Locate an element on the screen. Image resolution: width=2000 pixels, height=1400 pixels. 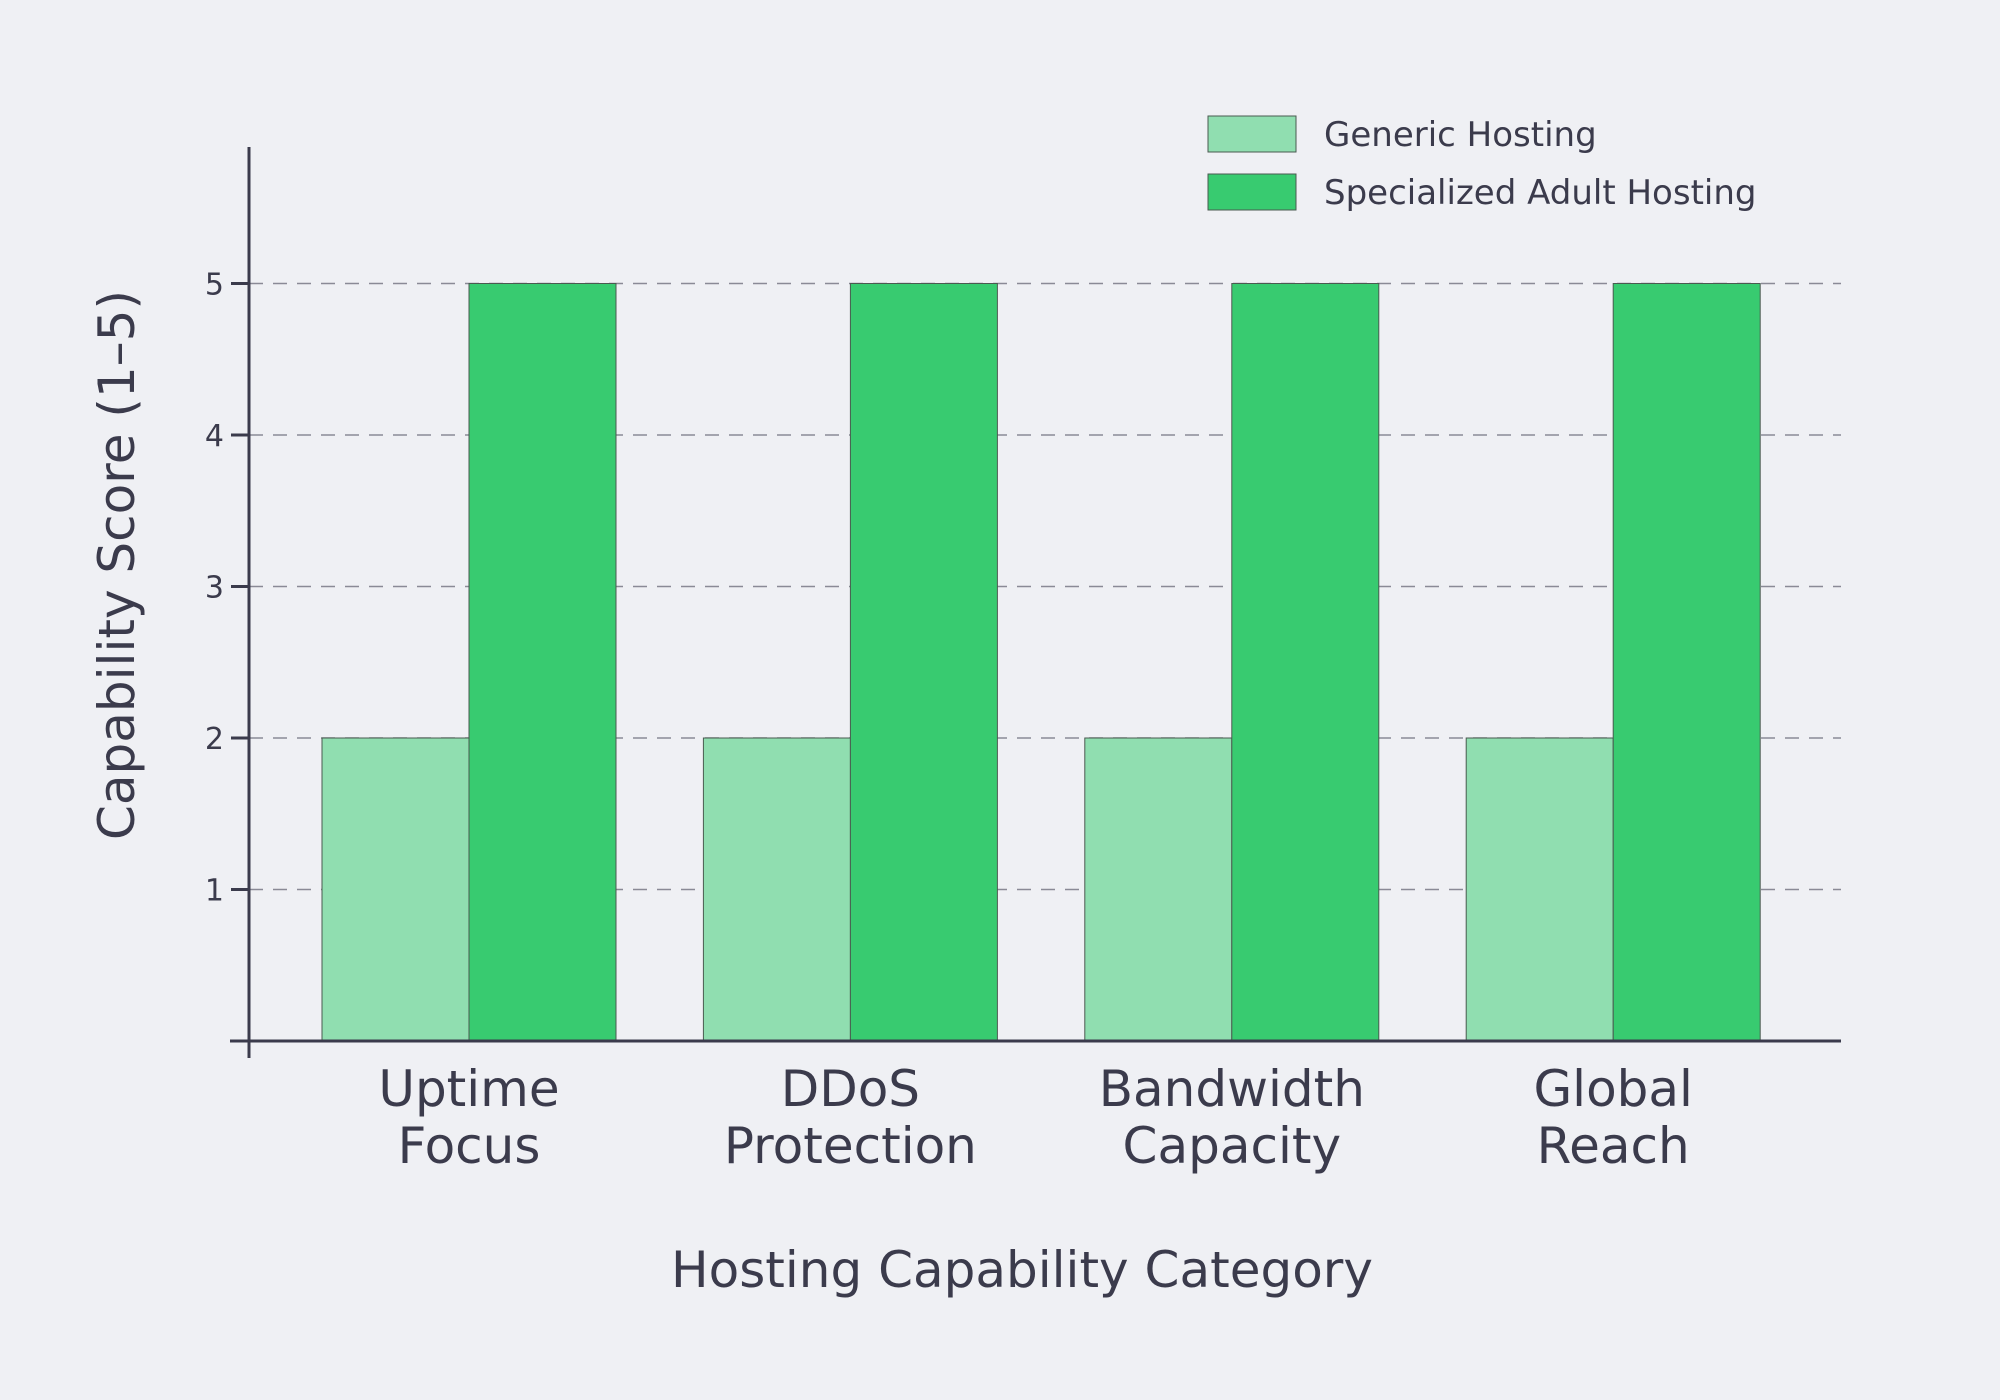
x-tick-label: Uptime is located at coordinates (468, 1089).